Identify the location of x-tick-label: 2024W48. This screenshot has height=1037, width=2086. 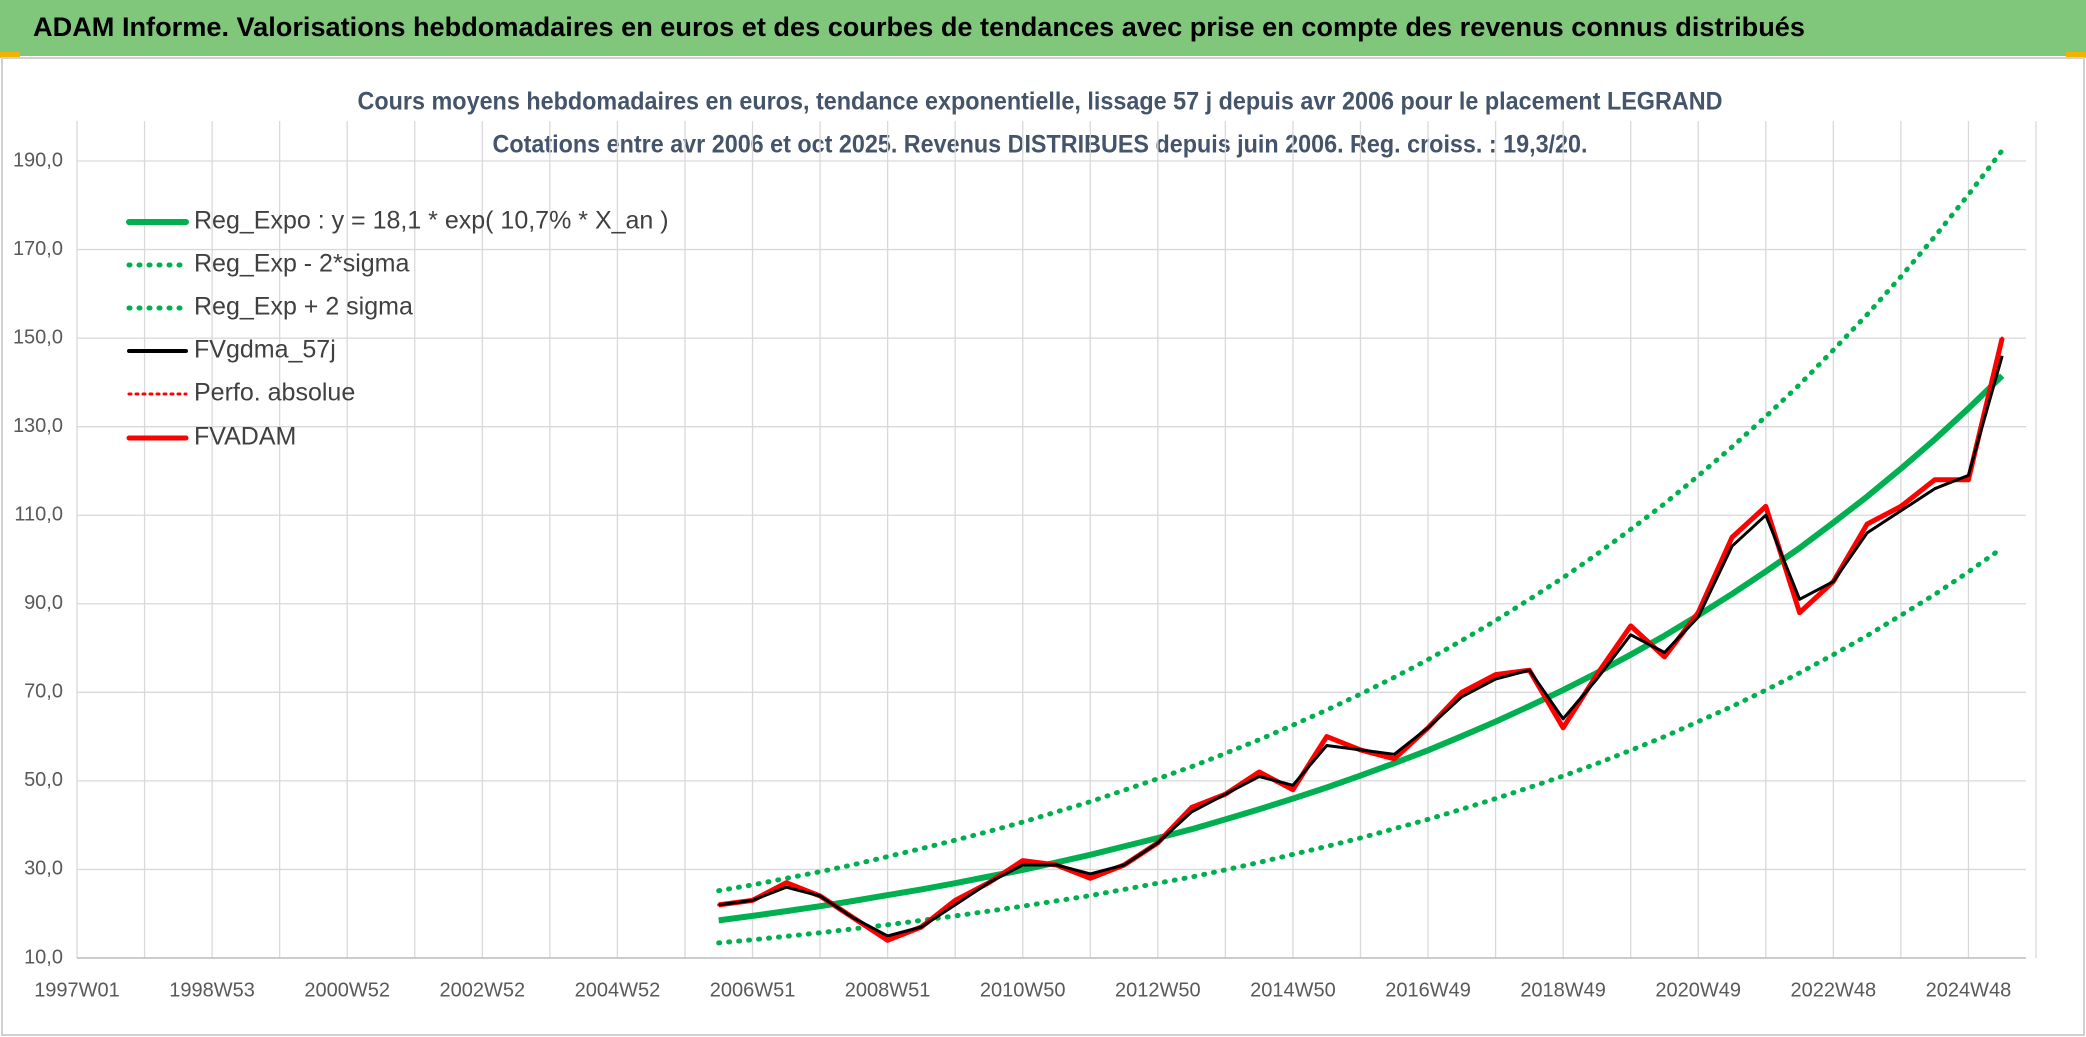
(1969, 990).